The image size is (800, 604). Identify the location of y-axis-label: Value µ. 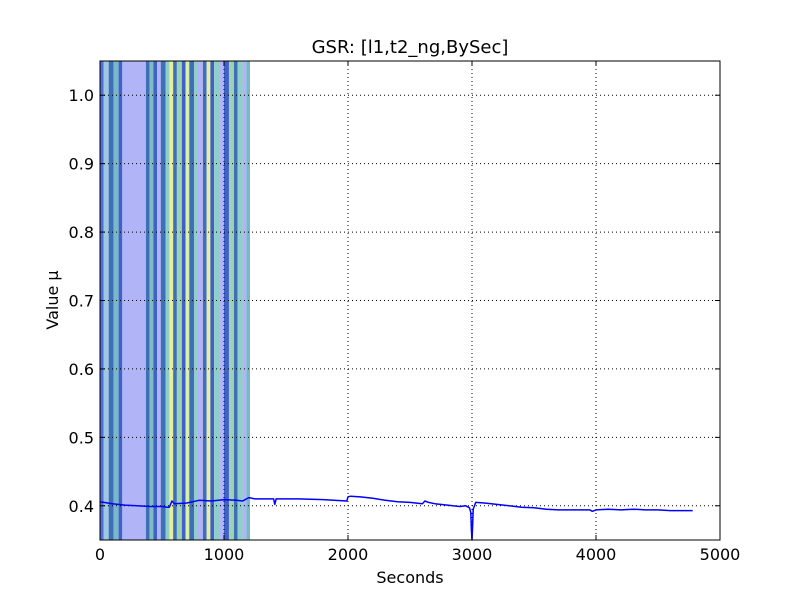
(52, 299).